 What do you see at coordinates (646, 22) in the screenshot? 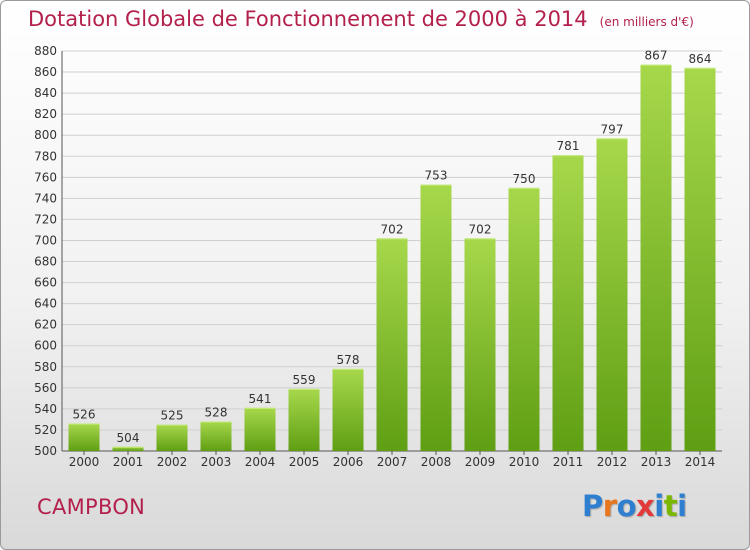
I see `chart-subtitle: (en milliers d'€)` at bounding box center [646, 22].